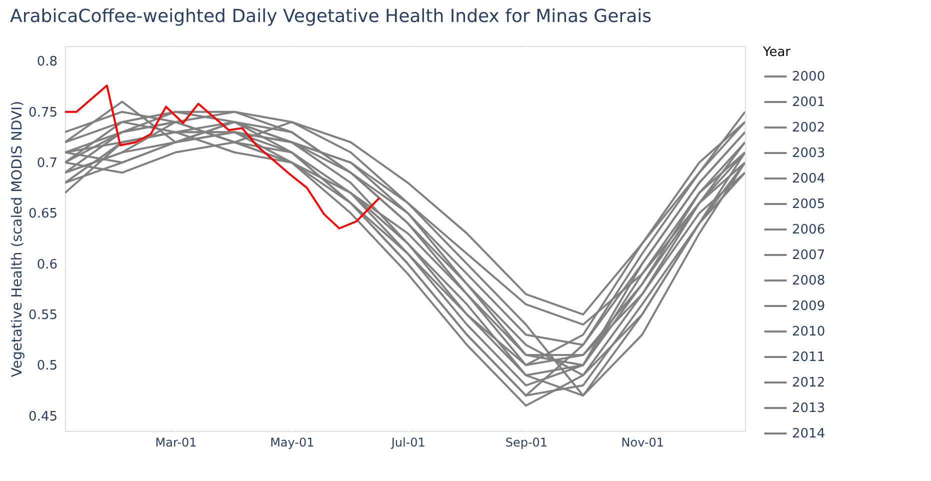 This screenshot has width=931, height=481. What do you see at coordinates (777, 52) in the screenshot?
I see `legend-title: Year` at bounding box center [777, 52].